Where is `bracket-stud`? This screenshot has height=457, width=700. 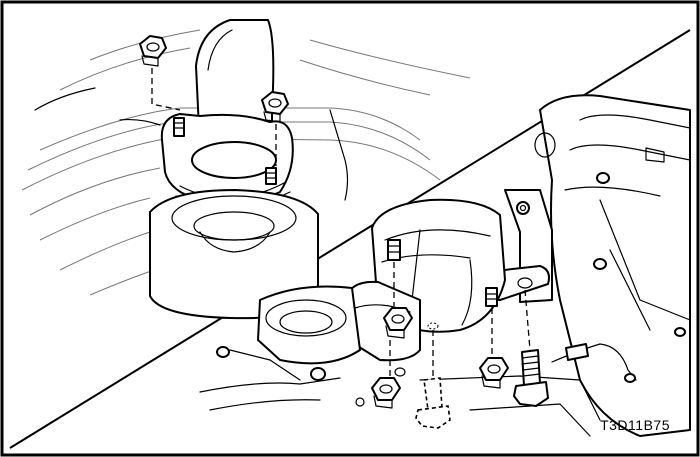
bracket-stud is located at coordinates (491, 297).